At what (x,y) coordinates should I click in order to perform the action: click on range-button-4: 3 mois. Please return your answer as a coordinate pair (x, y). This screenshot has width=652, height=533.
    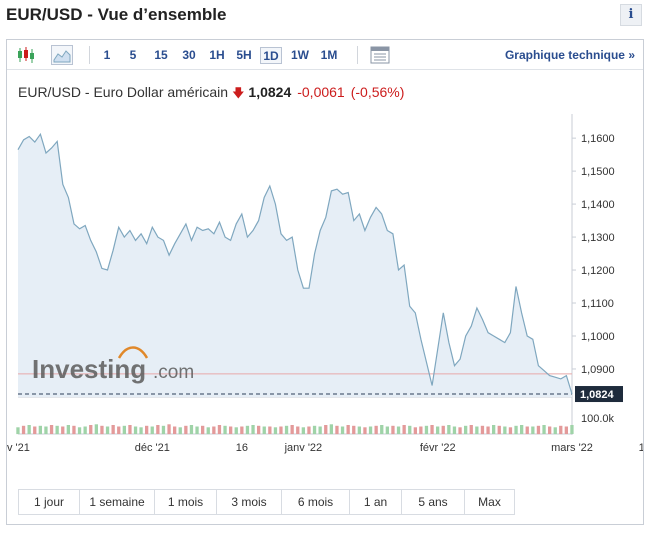
    Looking at the image, I should click on (249, 502).